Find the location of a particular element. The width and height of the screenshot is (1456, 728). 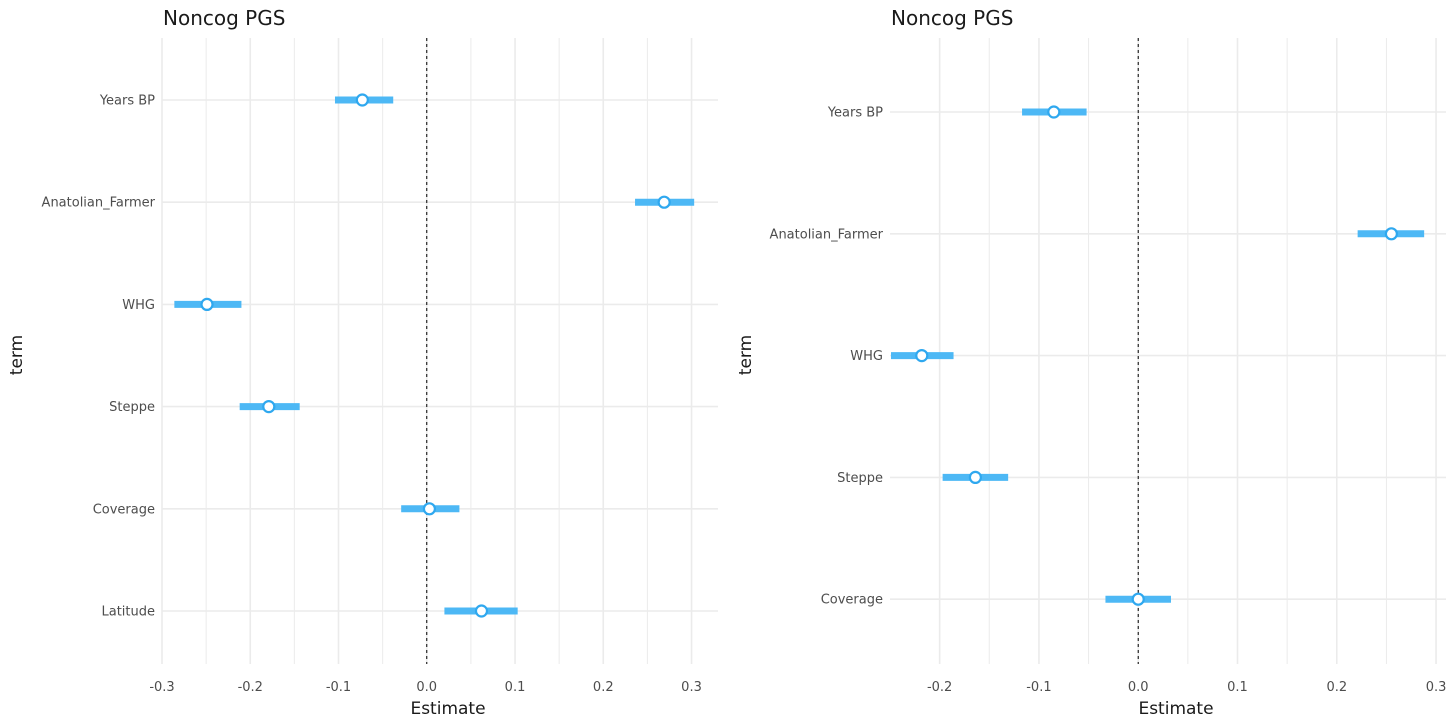

x-tick-label: -0.3 is located at coordinates (161, 687).